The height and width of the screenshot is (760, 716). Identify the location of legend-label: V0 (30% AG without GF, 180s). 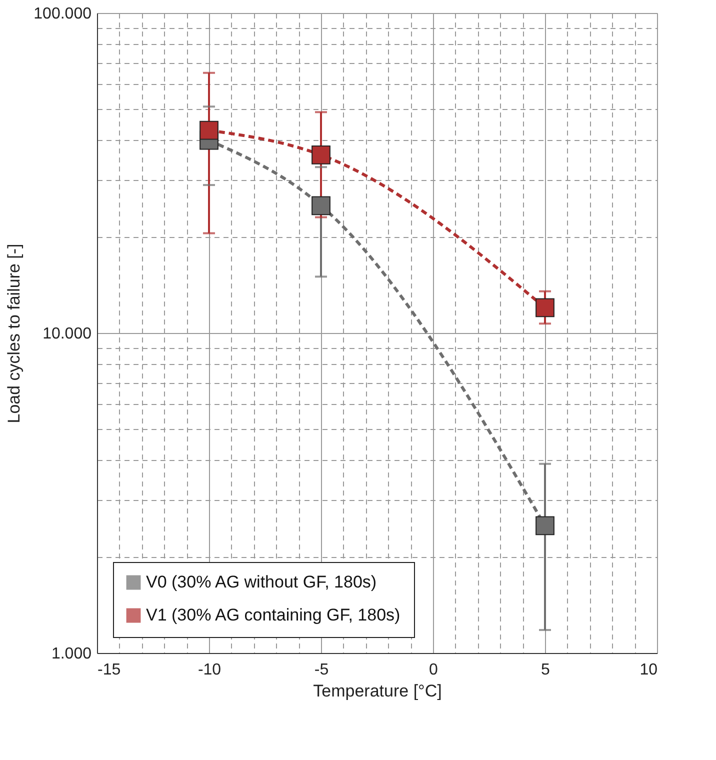
(261, 582).